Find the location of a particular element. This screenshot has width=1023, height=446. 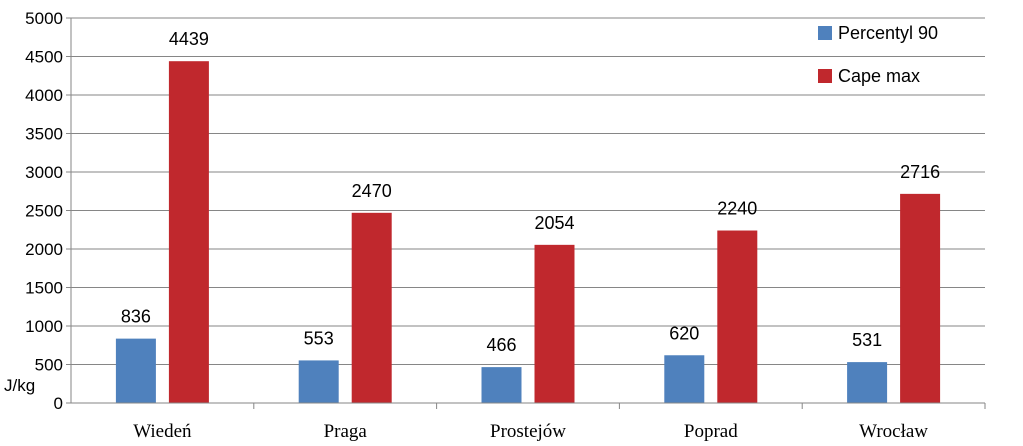

y-tick-label: 2500 is located at coordinates (44, 211).